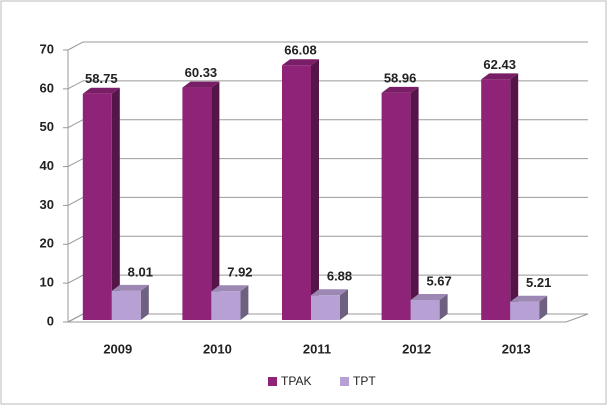  I want to click on value-label: 8.01, so click(140, 271).